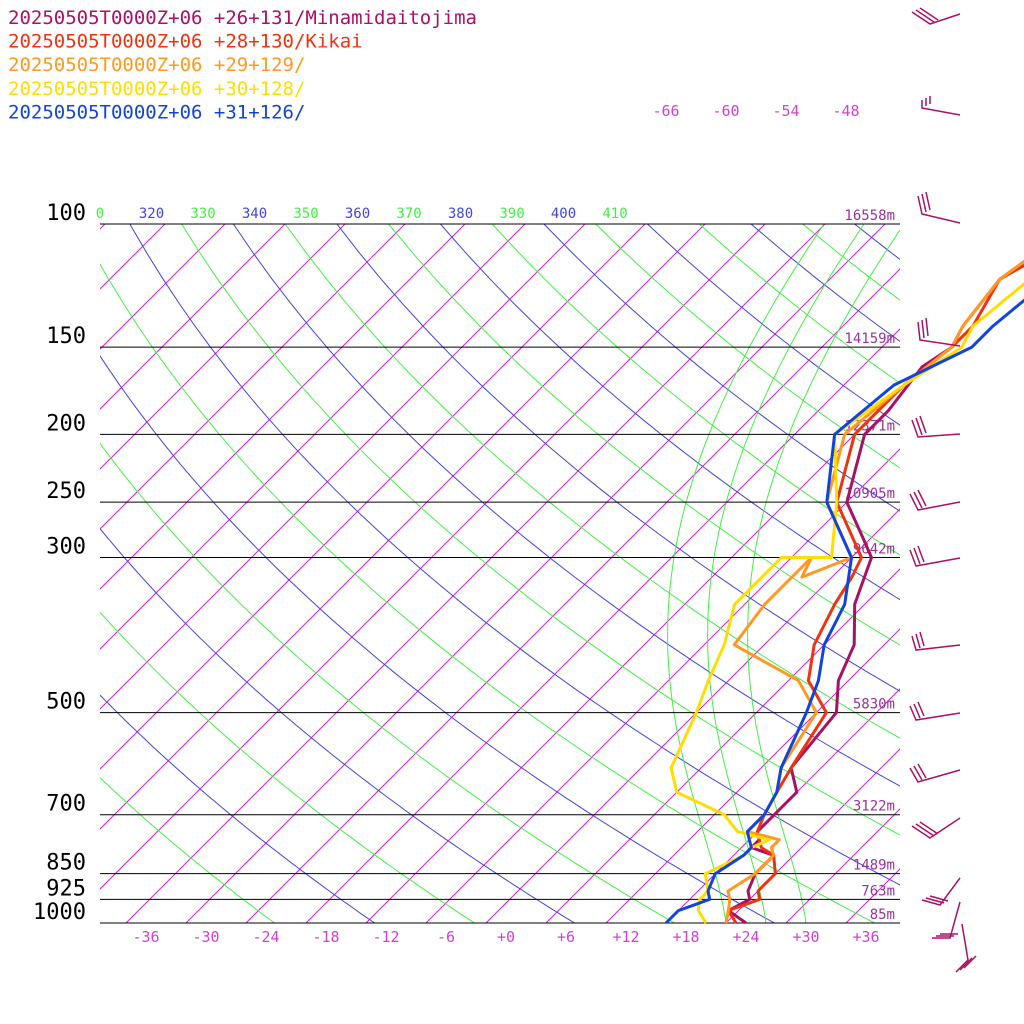 This screenshot has width=1024, height=1024. What do you see at coordinates (357, 214) in the screenshot?
I see `theta-label: 360` at bounding box center [357, 214].